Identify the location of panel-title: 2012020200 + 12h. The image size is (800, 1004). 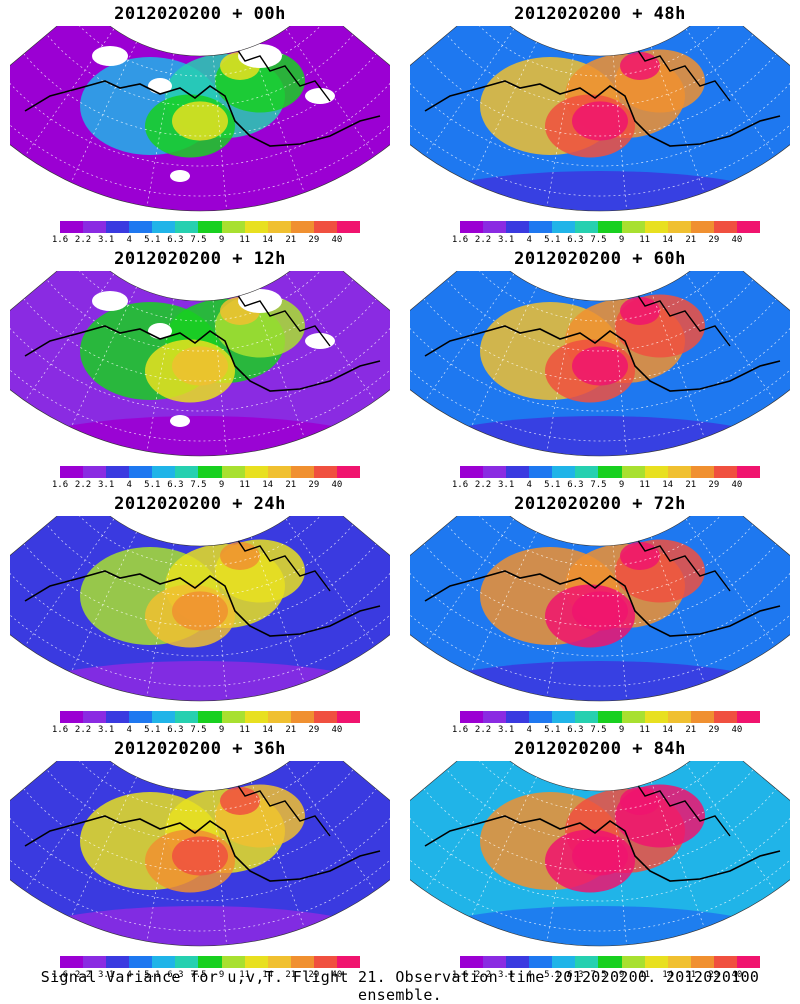
(200, 259).